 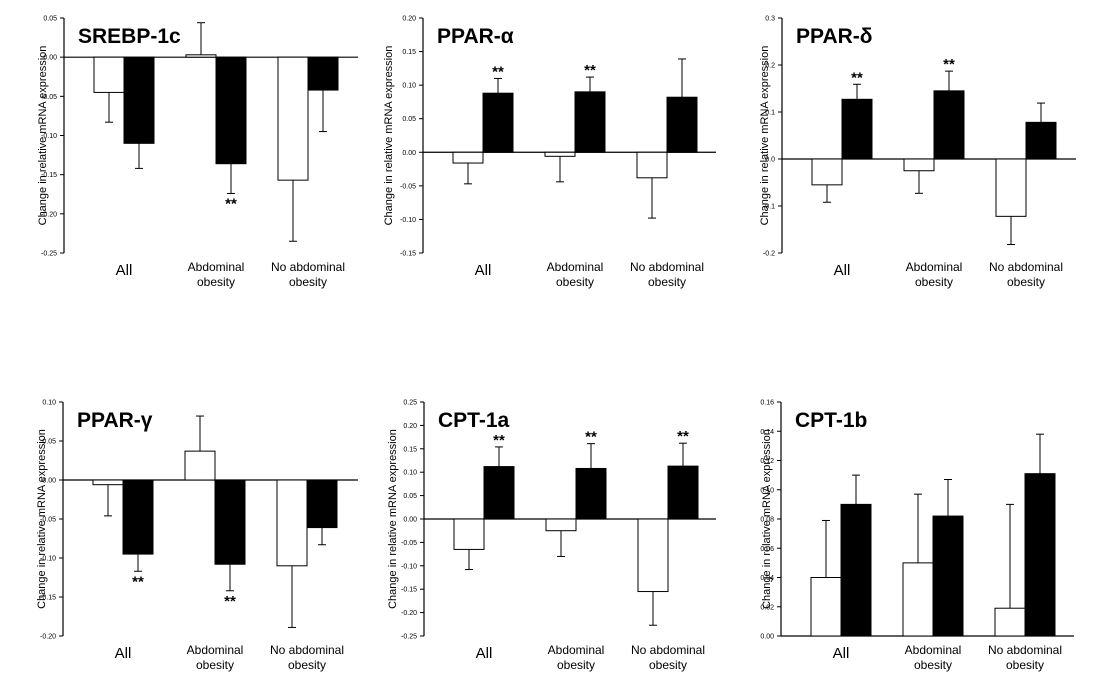 What do you see at coordinates (769, 207) in the screenshot?
I see `y-tick-label: -0.1` at bounding box center [769, 207].